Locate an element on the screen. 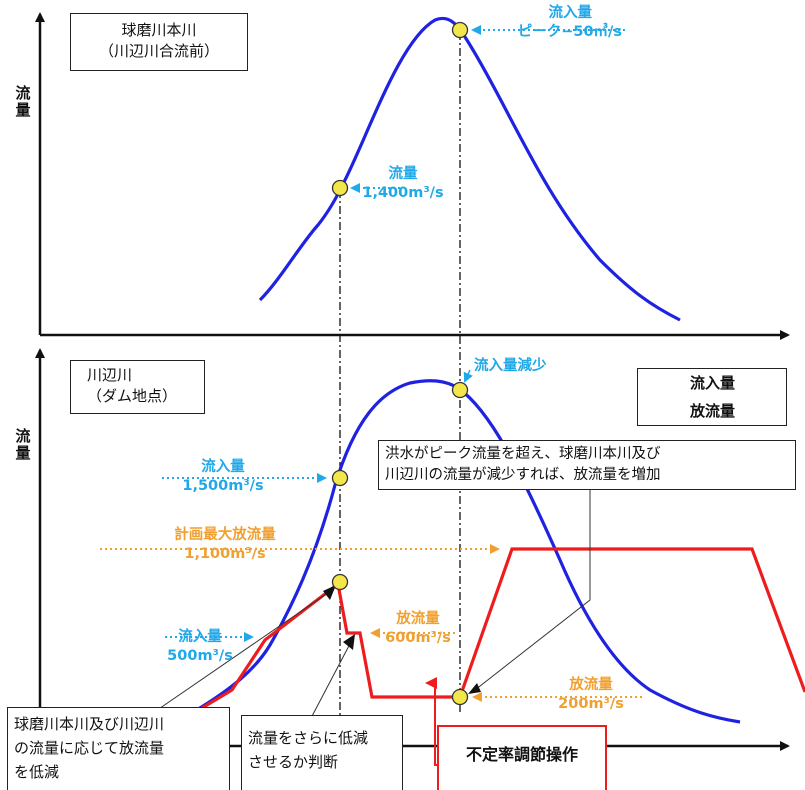  judge-callout-line1: 流量をさらに低減 is located at coordinates (308, 738).